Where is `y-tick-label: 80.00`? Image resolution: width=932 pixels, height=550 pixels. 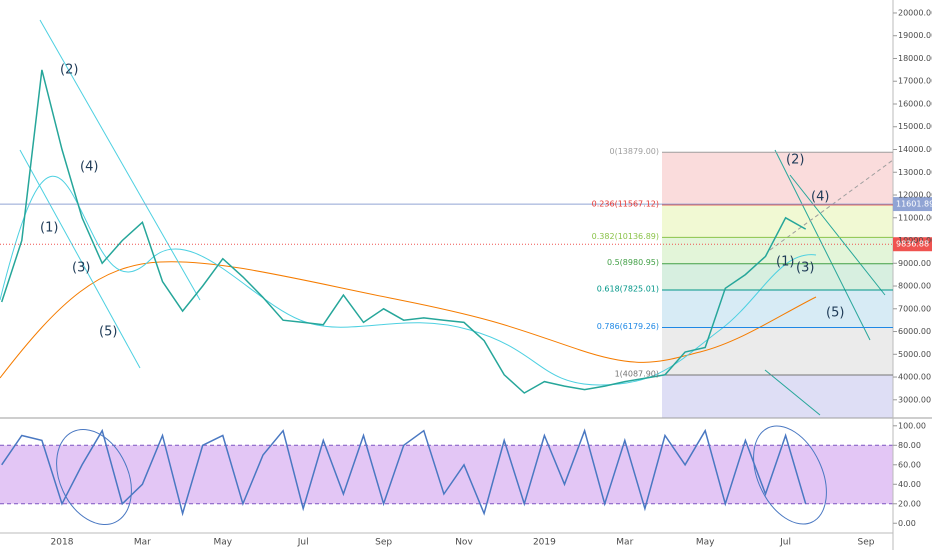
y-tick-label: 80.00 is located at coordinates (909, 445).